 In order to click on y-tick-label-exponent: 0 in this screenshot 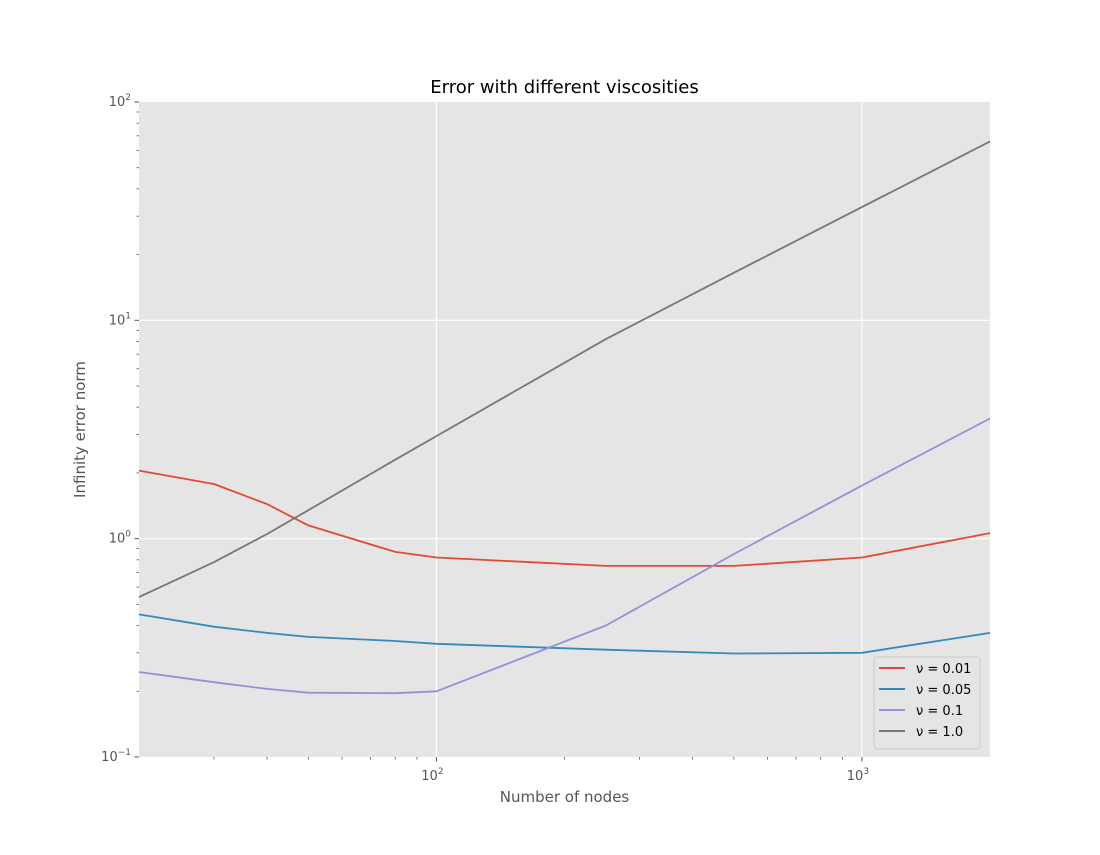, I will do `click(128, 535)`.